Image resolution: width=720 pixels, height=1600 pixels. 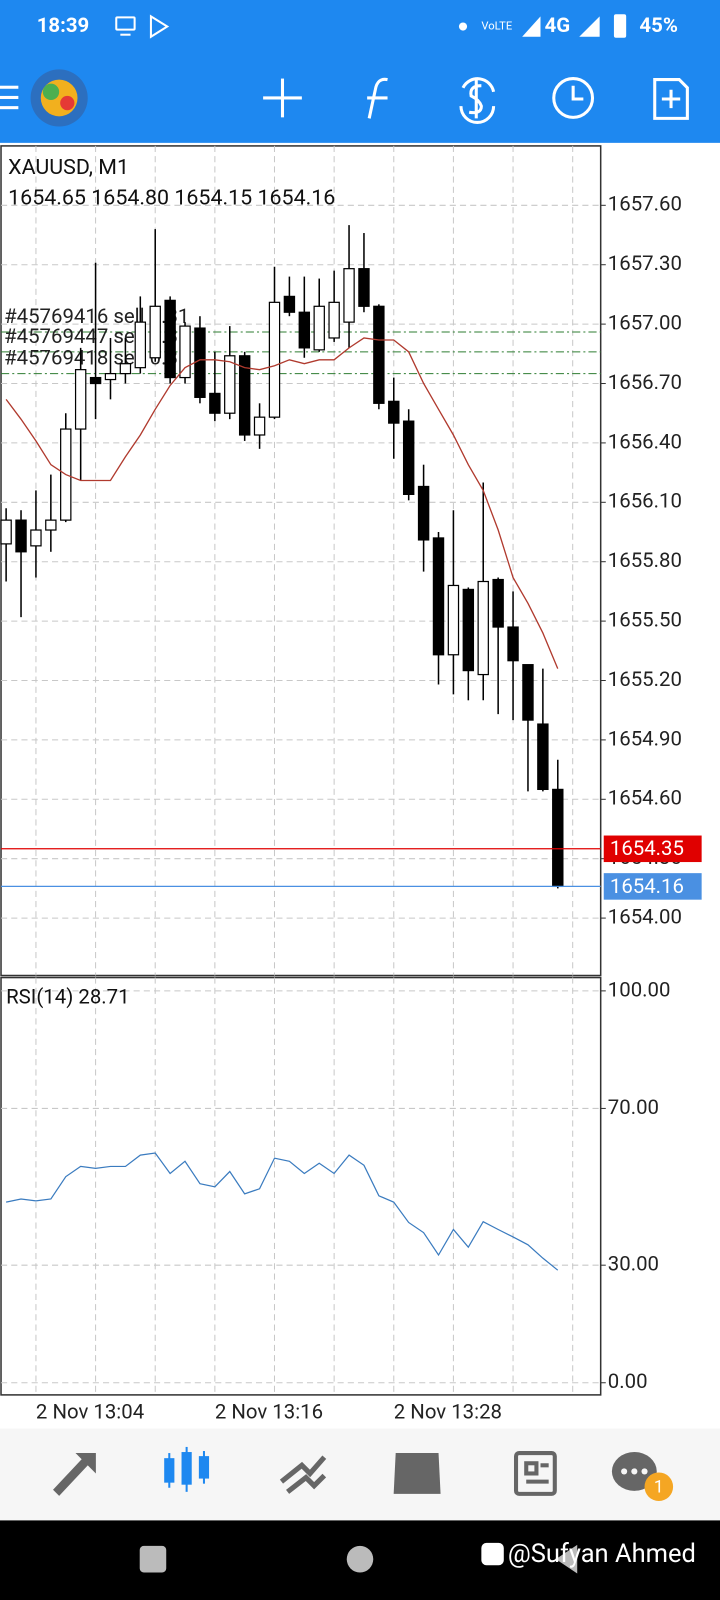 What do you see at coordinates (566, 1559) in the screenshot?
I see `back-button` at bounding box center [566, 1559].